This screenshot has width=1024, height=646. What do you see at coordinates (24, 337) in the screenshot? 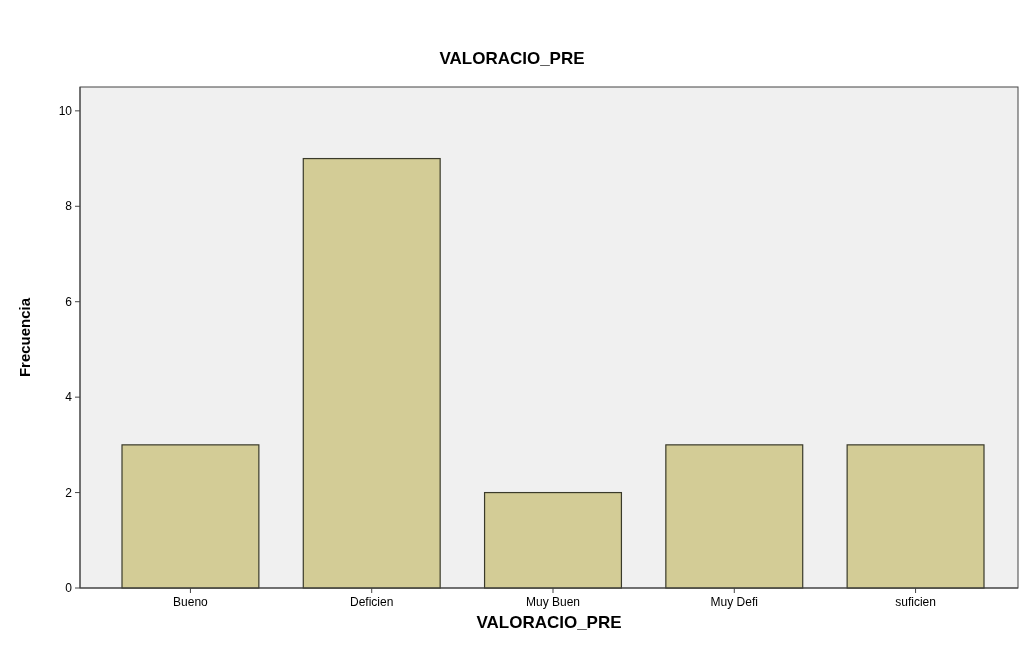
I see `y-axis-title: Frecuencia` at bounding box center [24, 337].